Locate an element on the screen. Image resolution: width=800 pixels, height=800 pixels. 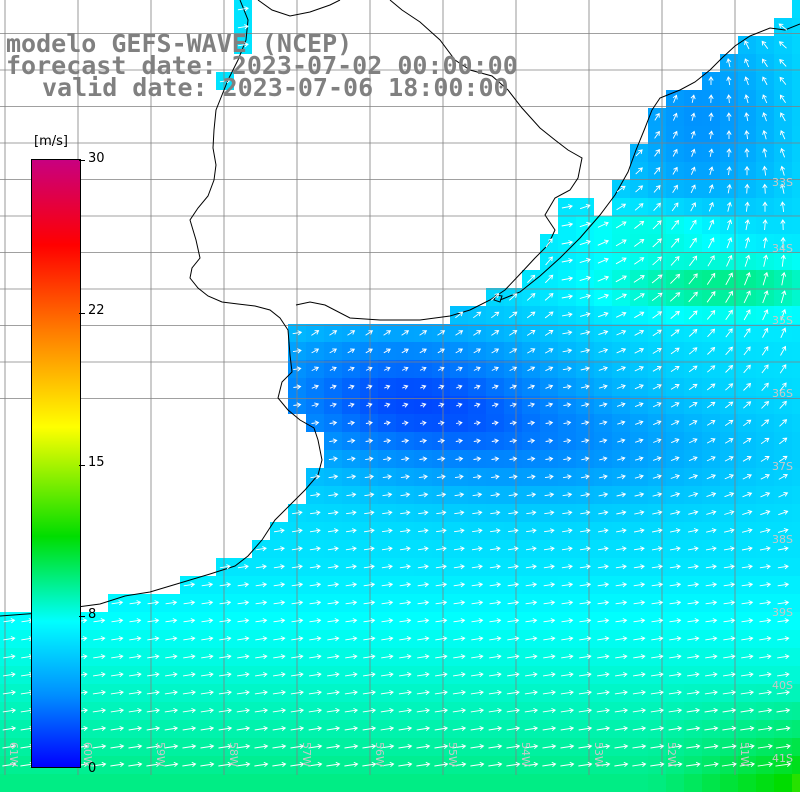
title-valid-date: valid date: 2023-07-06 18:00:00 is located at coordinates (275, 87).